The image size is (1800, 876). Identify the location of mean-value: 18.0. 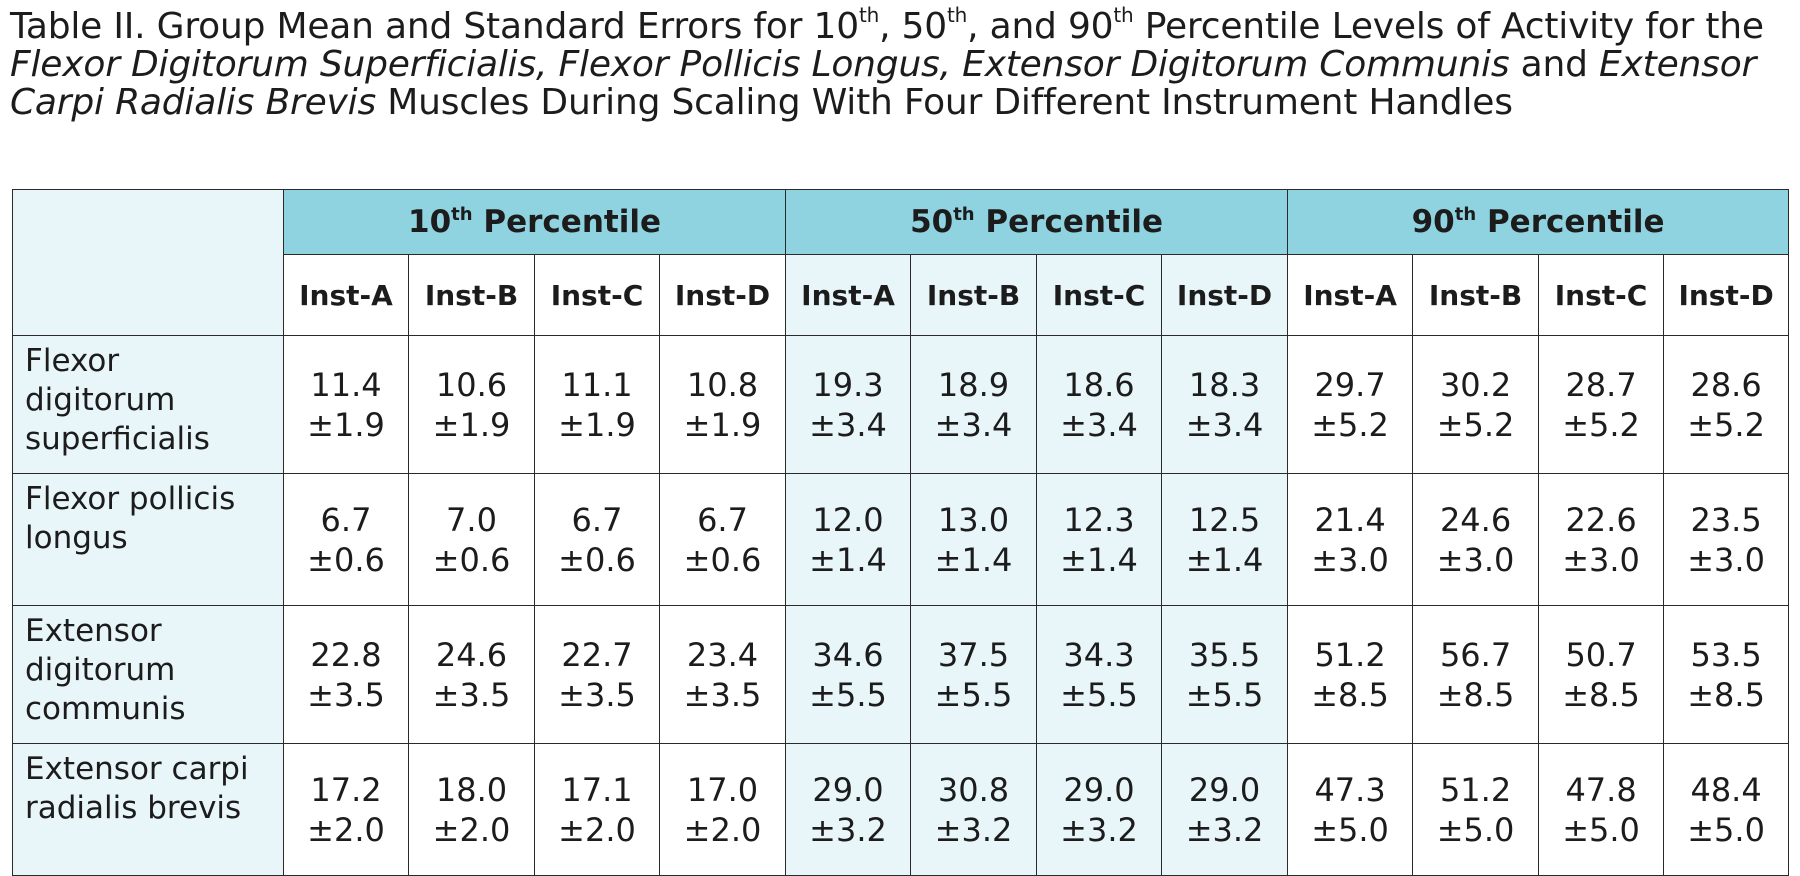
(471, 789).